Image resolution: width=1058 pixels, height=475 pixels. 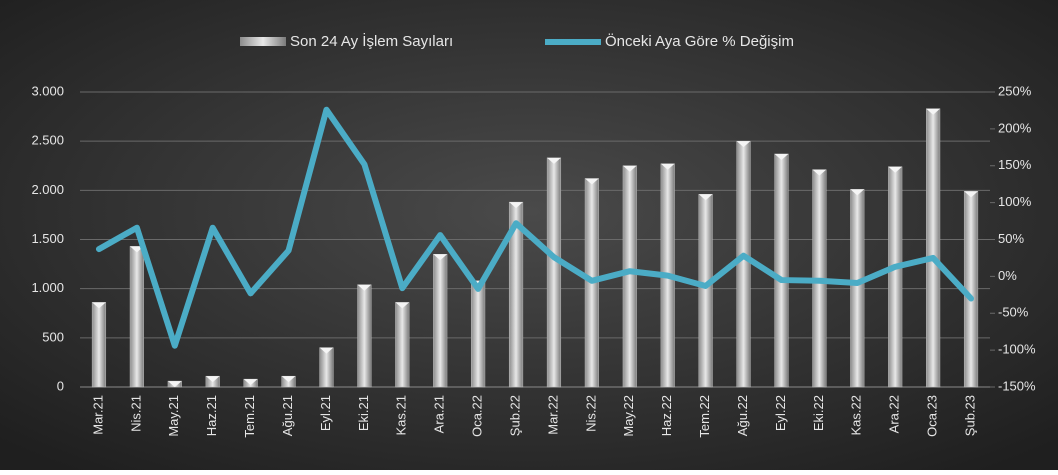 What do you see at coordinates (135, 413) in the screenshot?
I see `x-tick-label: Nis.21` at bounding box center [135, 413].